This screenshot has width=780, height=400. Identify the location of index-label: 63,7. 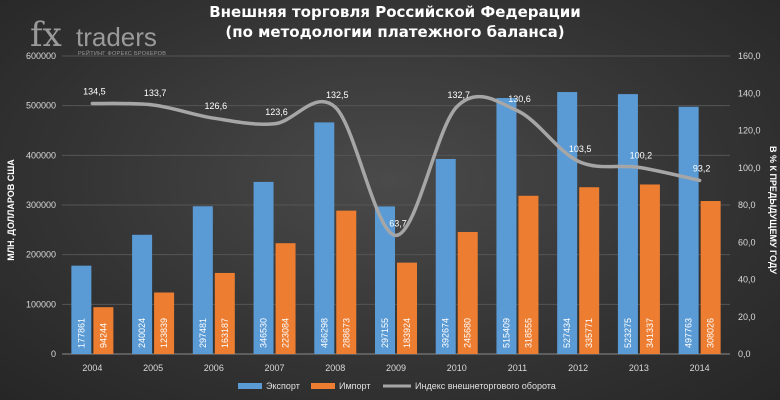
(398, 223).